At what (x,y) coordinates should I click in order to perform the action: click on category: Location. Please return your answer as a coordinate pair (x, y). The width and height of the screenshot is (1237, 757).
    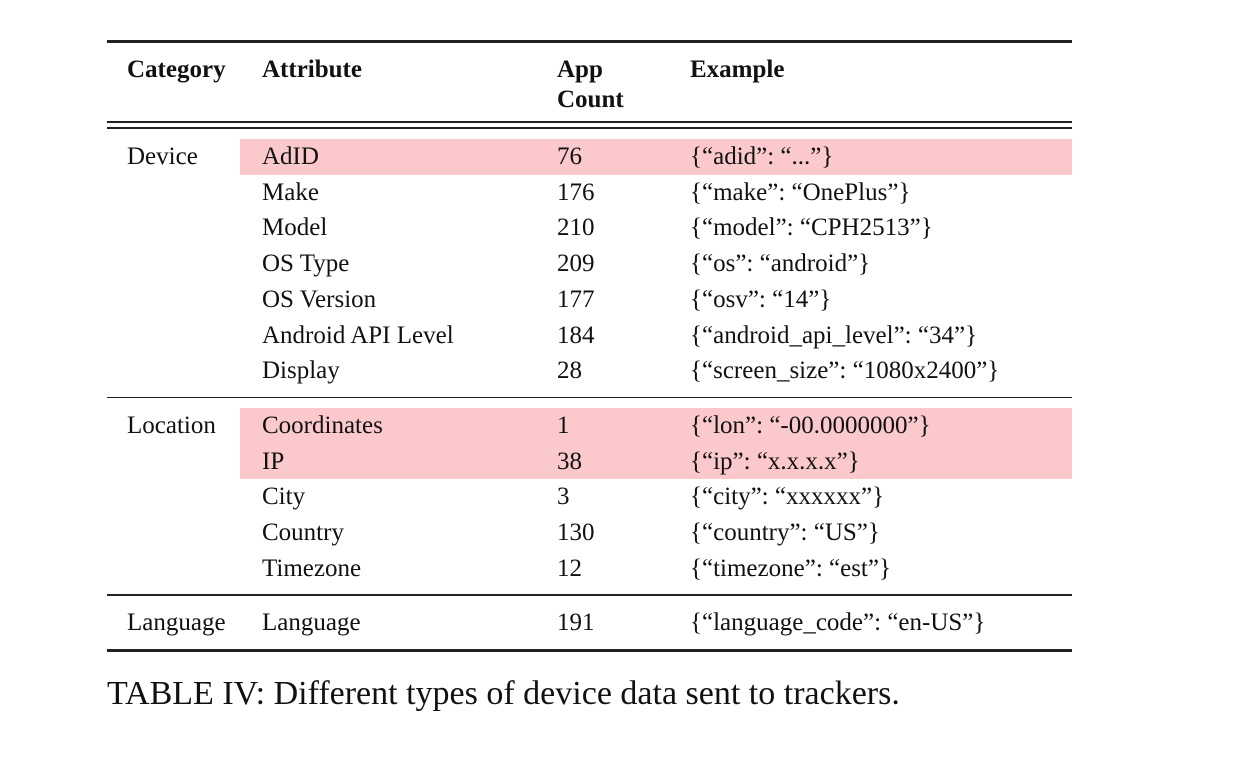
    Looking at the image, I should click on (171, 425).